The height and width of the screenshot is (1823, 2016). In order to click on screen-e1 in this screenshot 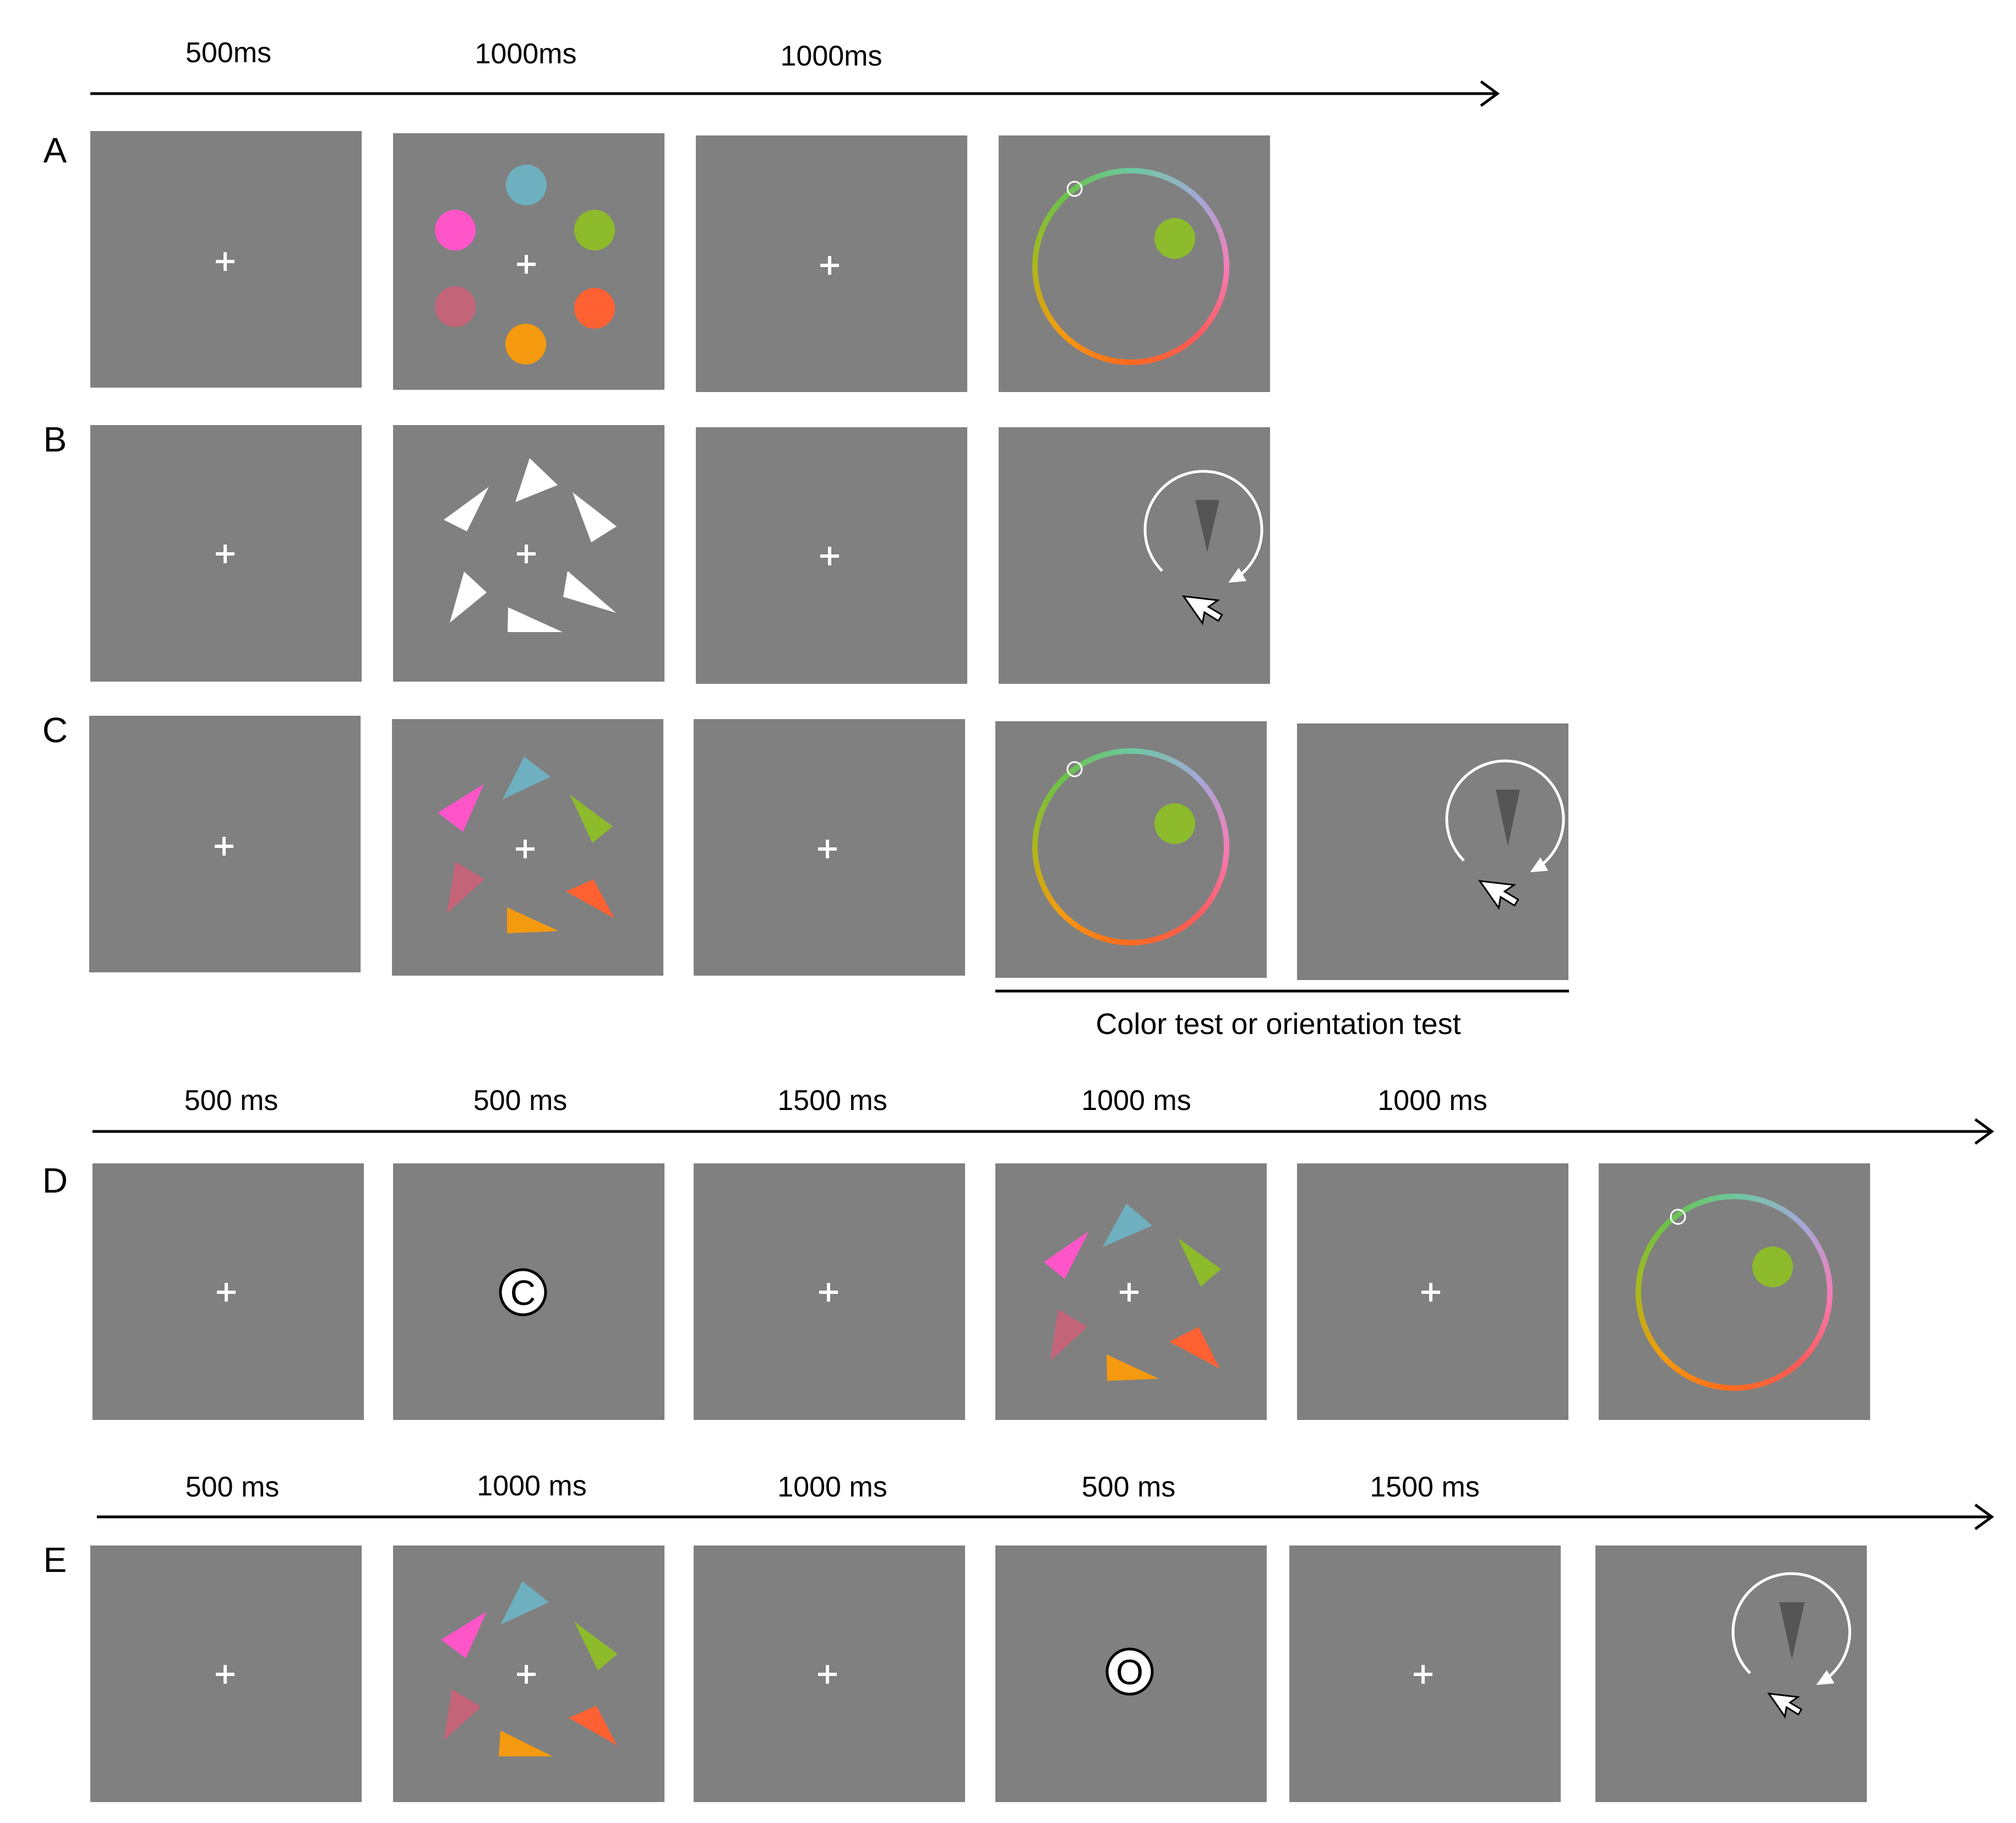, I will do `click(226, 1674)`.